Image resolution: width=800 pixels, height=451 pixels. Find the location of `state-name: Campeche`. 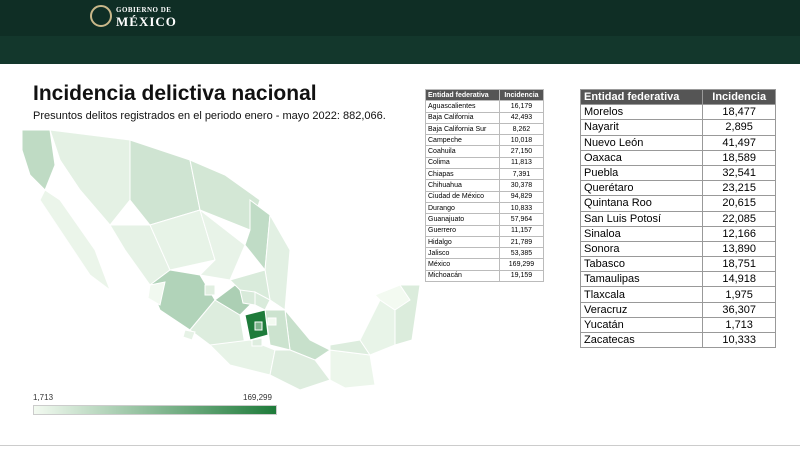

state-name: Campeche is located at coordinates (462, 140).